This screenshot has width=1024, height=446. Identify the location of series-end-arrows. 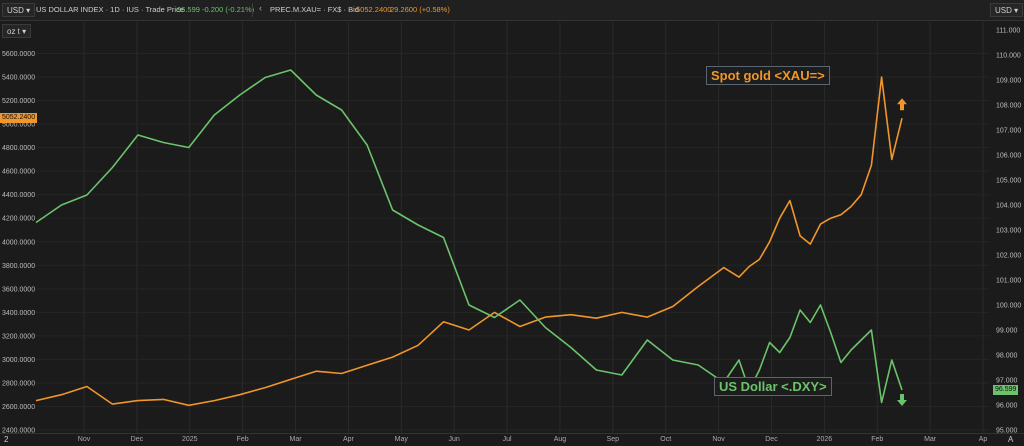
(902, 252).